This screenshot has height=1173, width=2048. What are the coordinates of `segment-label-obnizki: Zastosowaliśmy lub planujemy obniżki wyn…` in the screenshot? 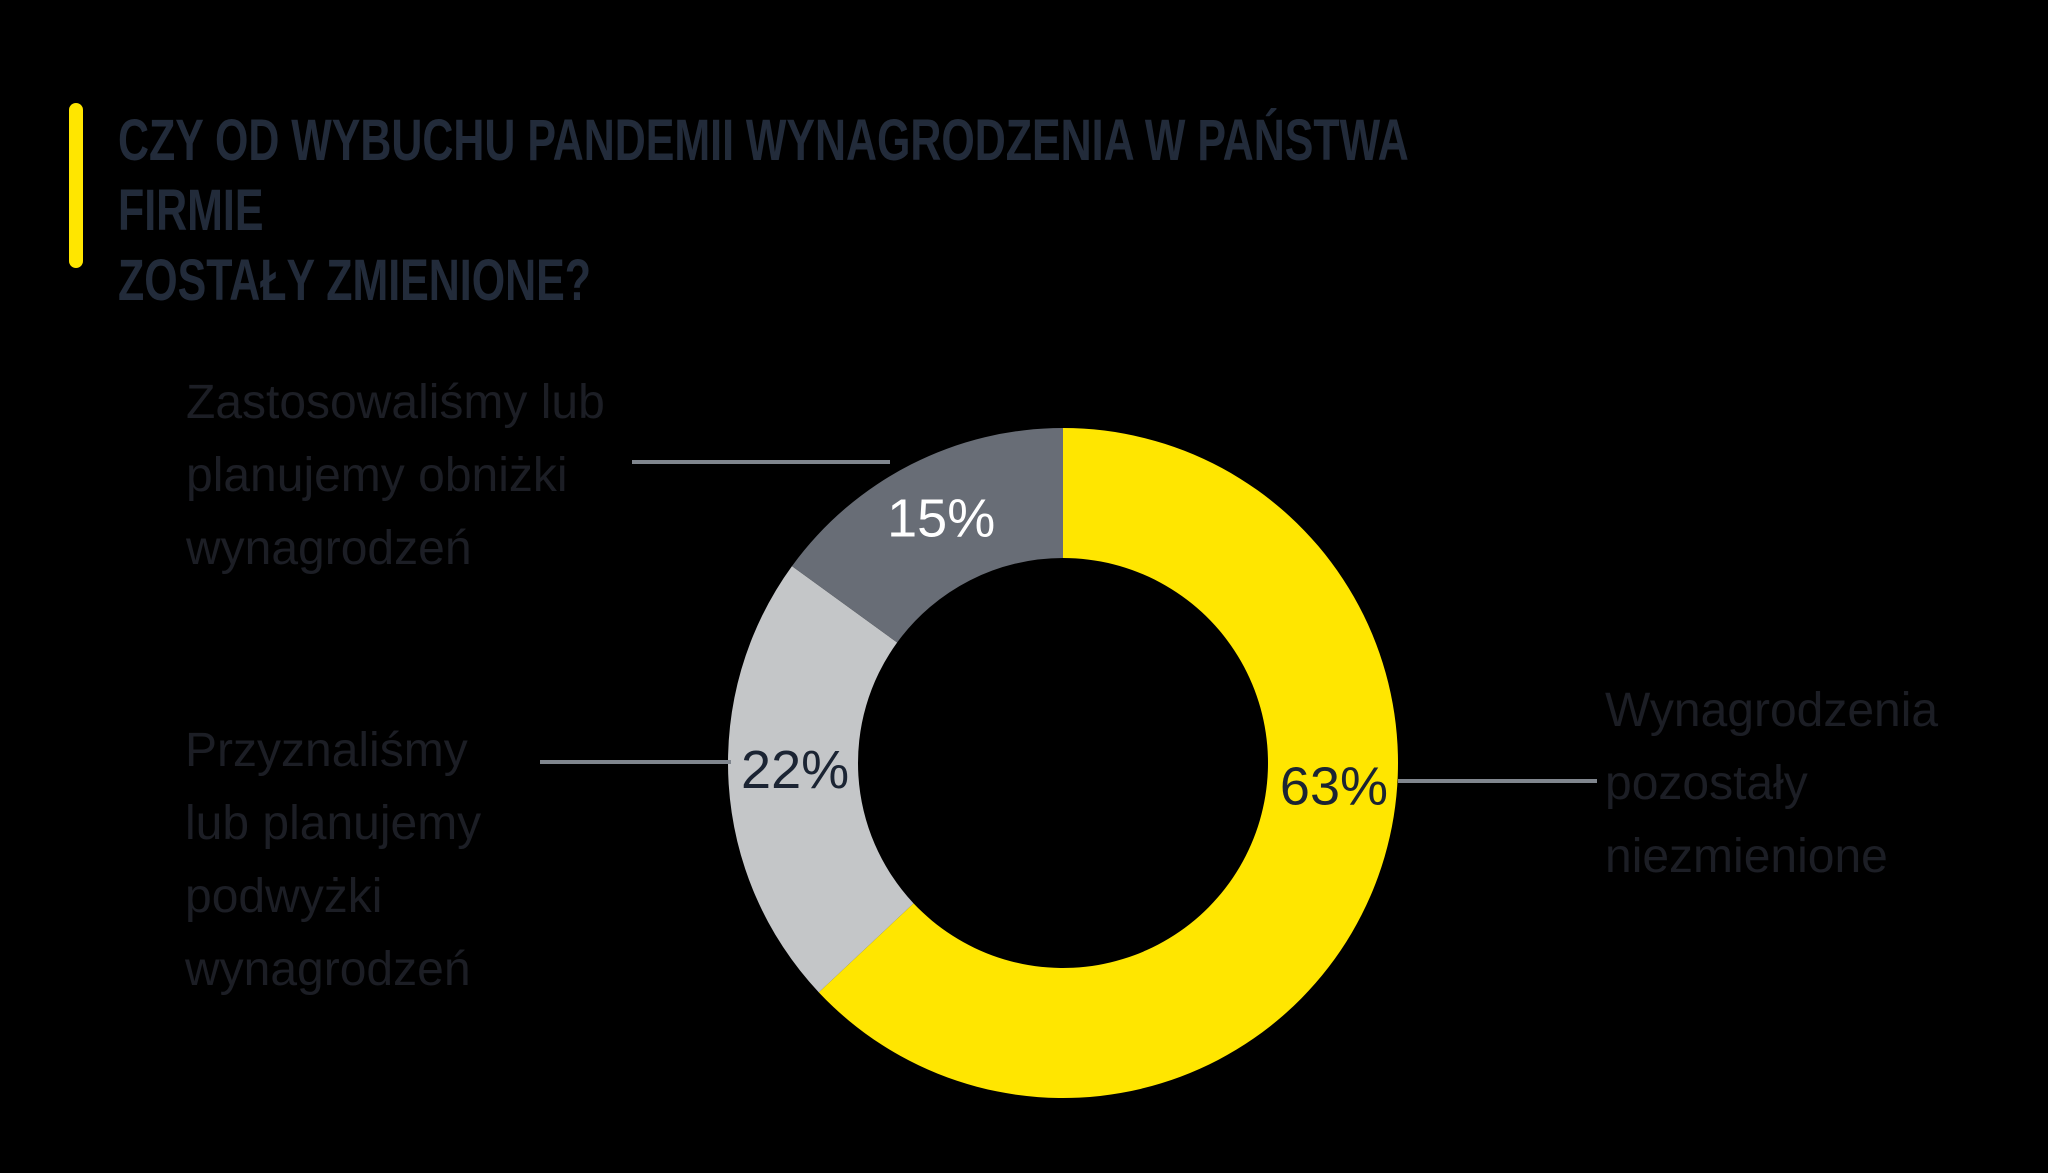 It's located at (395, 475).